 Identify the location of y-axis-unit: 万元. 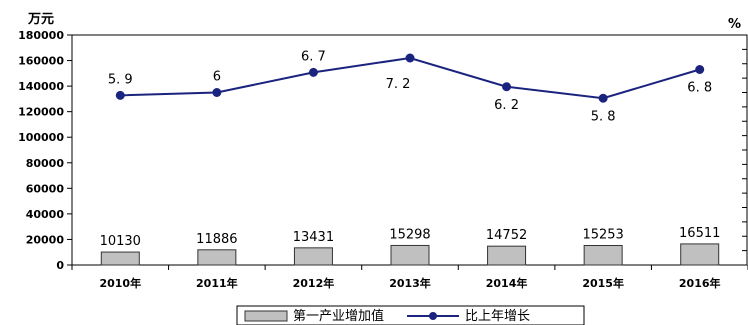
(40, 19).